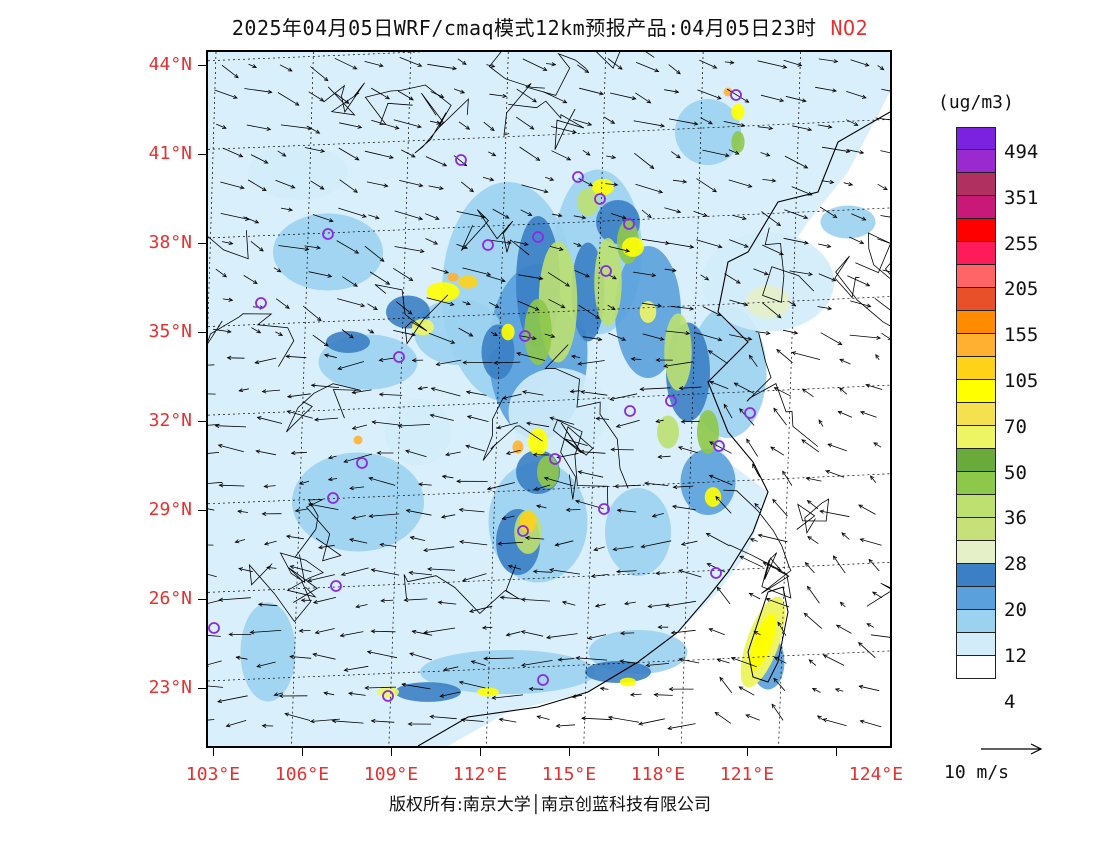  I want to click on boundary-line, so click(813, 516).